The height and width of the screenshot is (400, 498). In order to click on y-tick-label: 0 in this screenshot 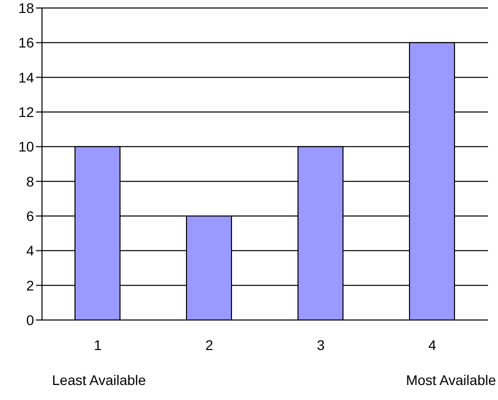, I will do `click(30, 320)`.